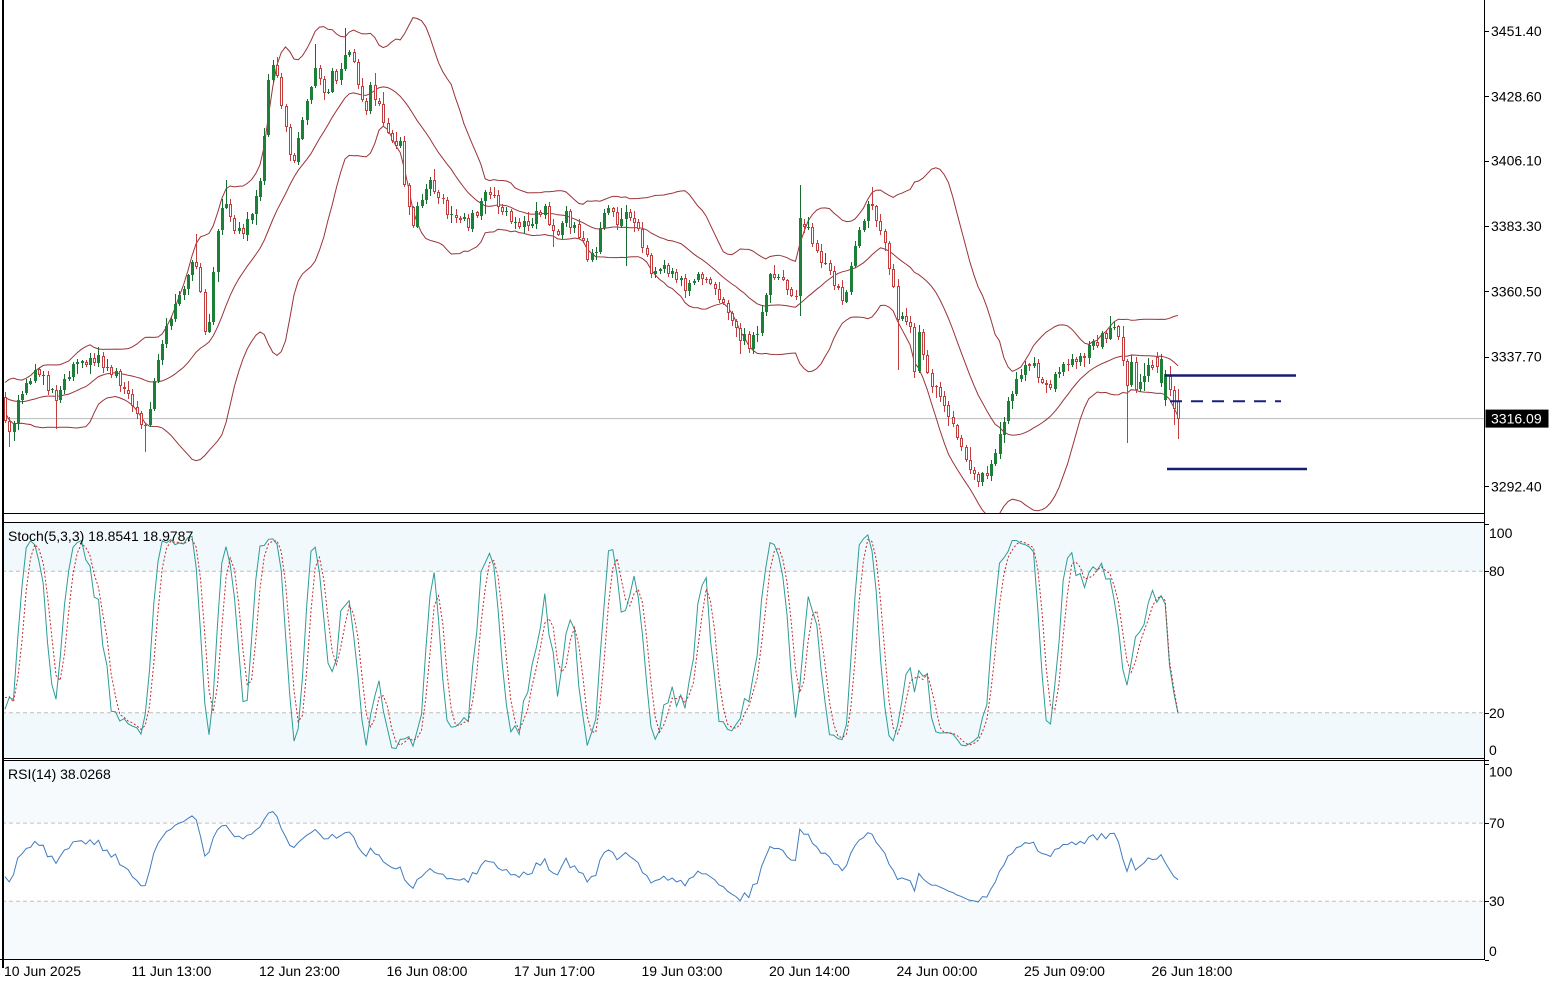 This screenshot has width=1549, height=982. I want to click on svg-text: 16 Jun 08:00, so click(427, 971).